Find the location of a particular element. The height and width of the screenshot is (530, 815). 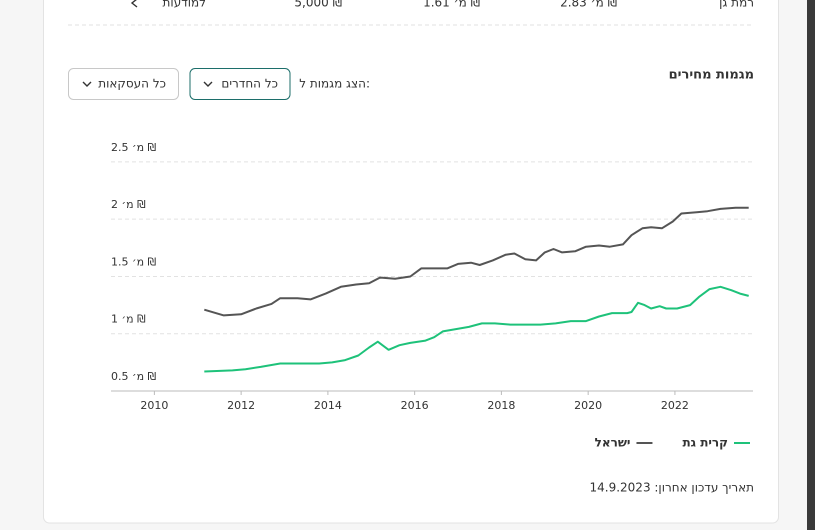

deals-dropdown-box is located at coordinates (123, 84).